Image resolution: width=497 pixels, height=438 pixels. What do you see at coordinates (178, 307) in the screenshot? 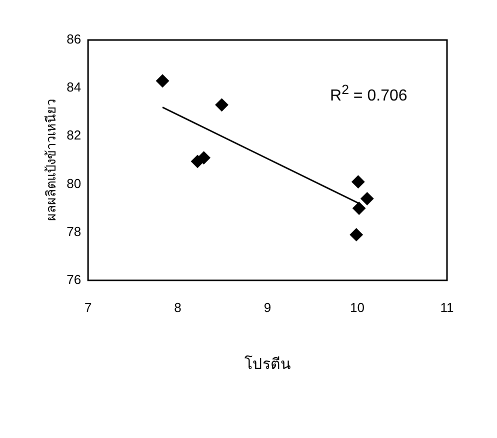
I see `x-tick-label: 8` at bounding box center [178, 307].